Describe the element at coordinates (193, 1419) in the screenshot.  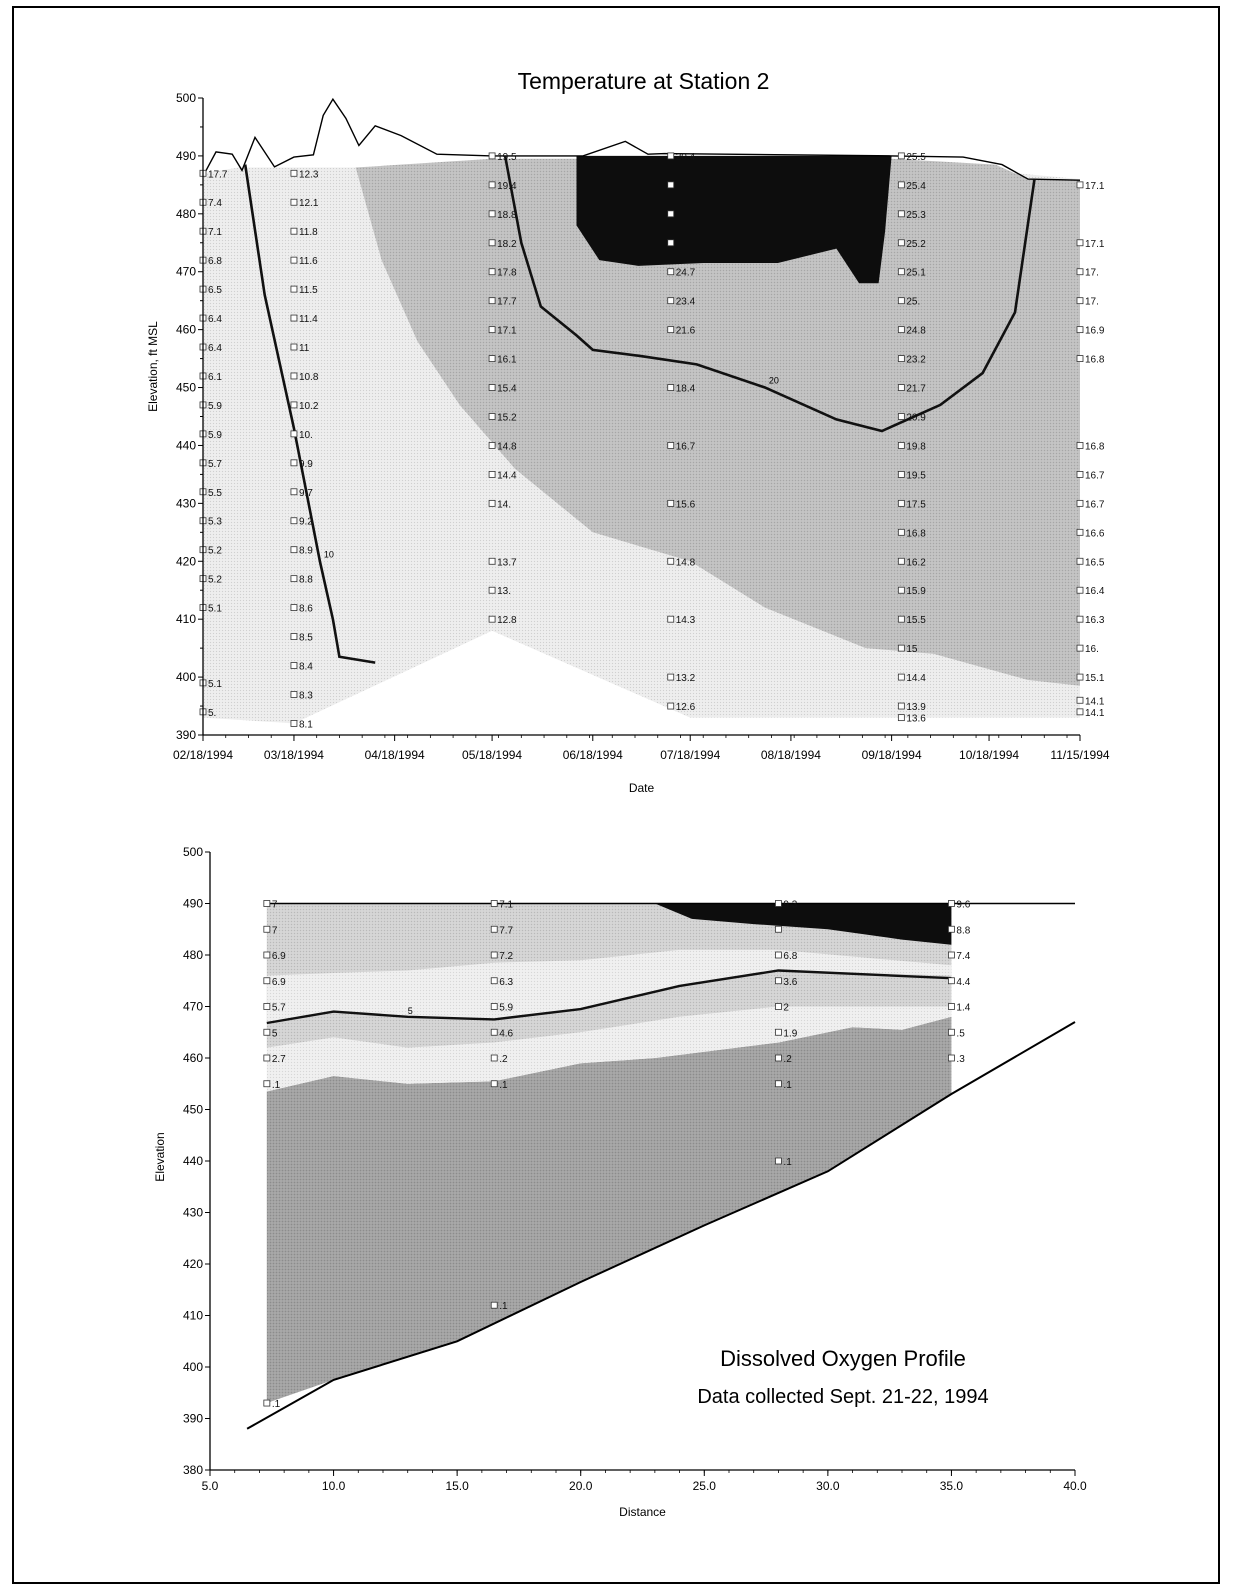
I see `oxygen-y-tick-label: 390` at that location.